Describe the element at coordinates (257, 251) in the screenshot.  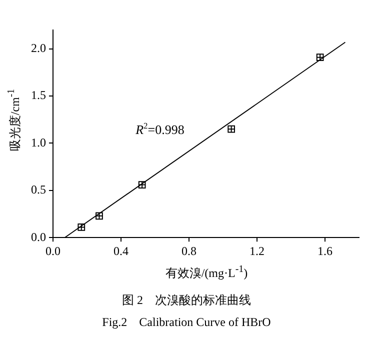
I see `x-tick-label: 1.2` at that location.